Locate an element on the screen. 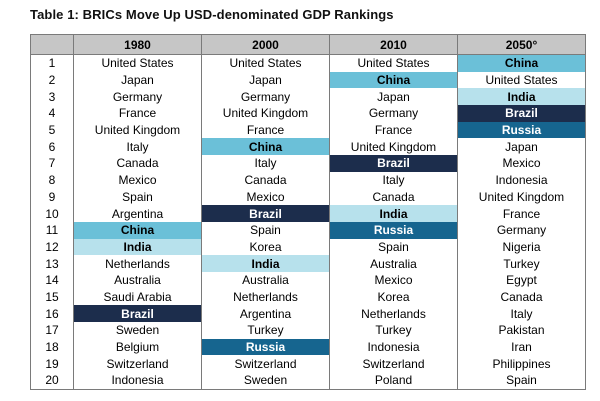 The image size is (600, 401). country-cell-2000: Australia is located at coordinates (265, 280).